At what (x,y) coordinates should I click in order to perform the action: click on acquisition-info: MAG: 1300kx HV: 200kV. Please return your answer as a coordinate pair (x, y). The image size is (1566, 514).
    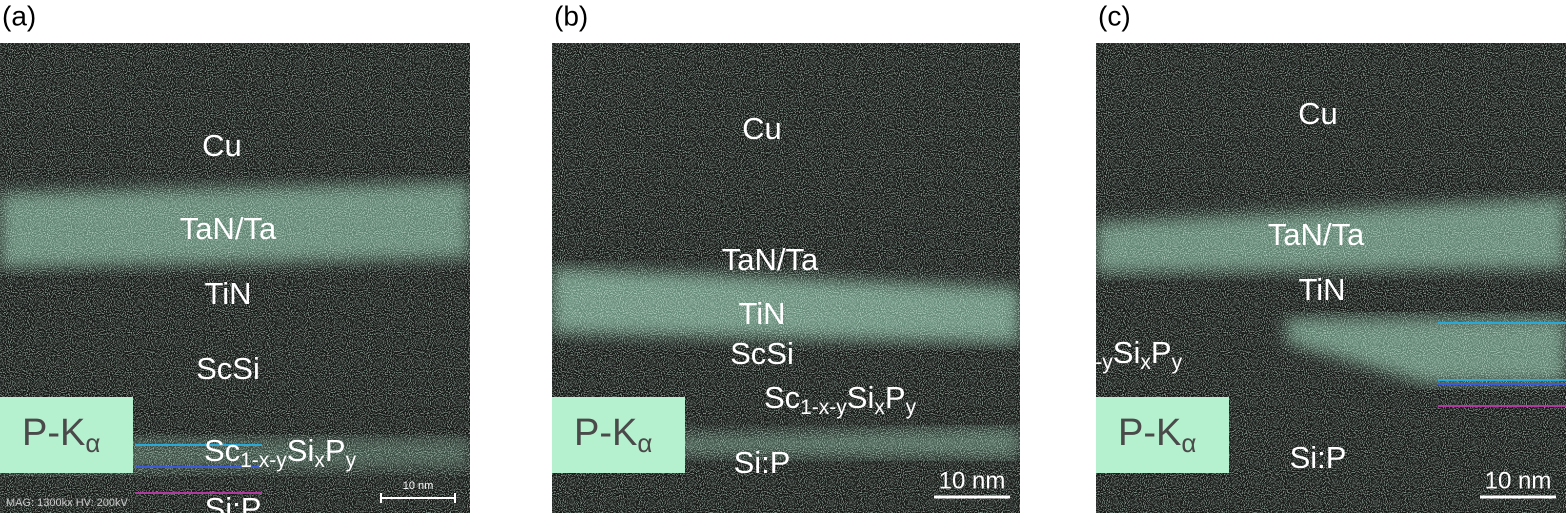
    Looking at the image, I should click on (67, 503).